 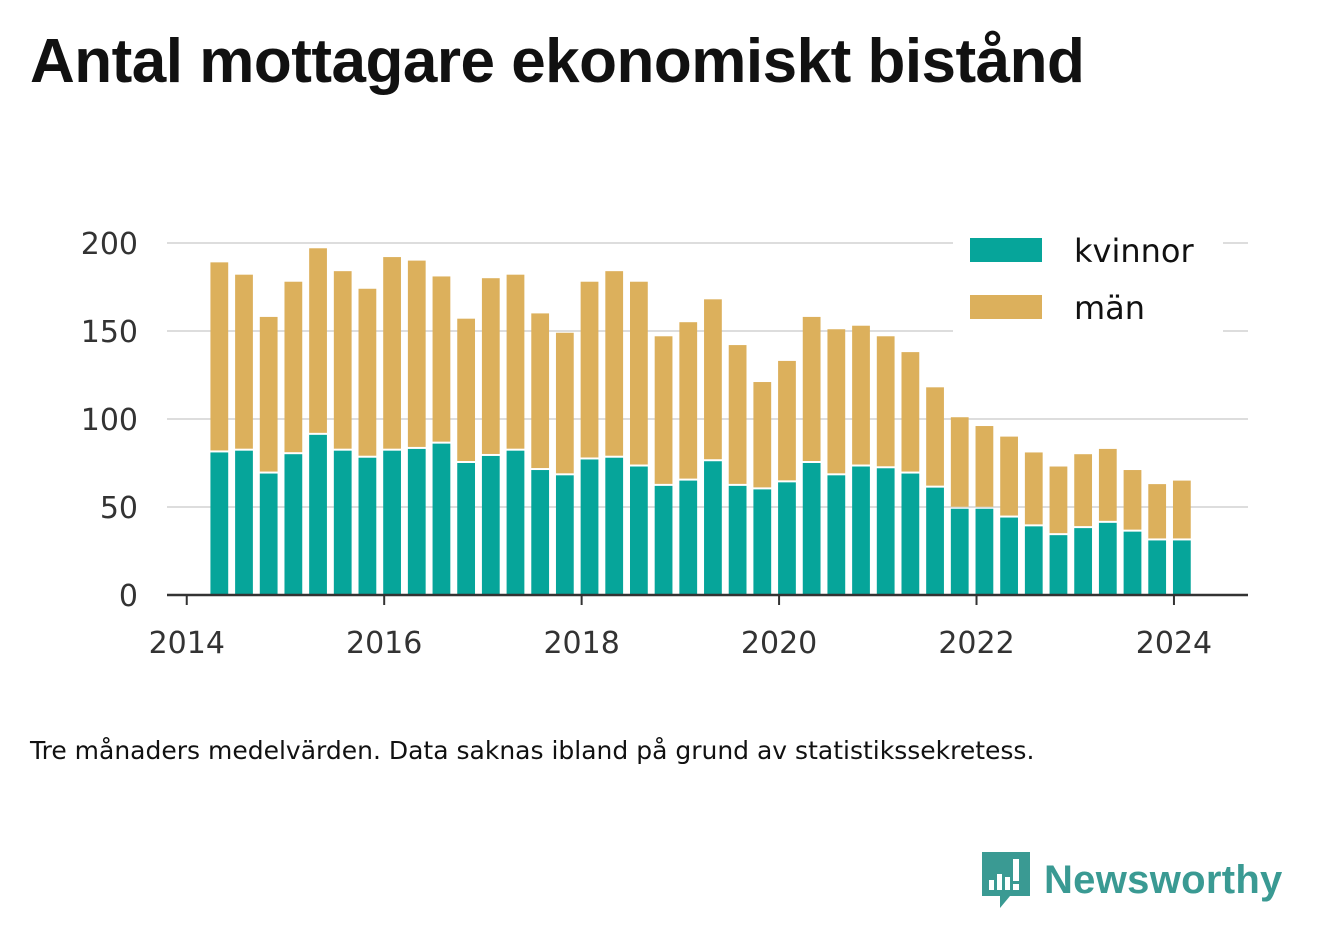 What do you see at coordinates (1088, 282) in the screenshot?
I see `legend: kvinnor män` at bounding box center [1088, 282].